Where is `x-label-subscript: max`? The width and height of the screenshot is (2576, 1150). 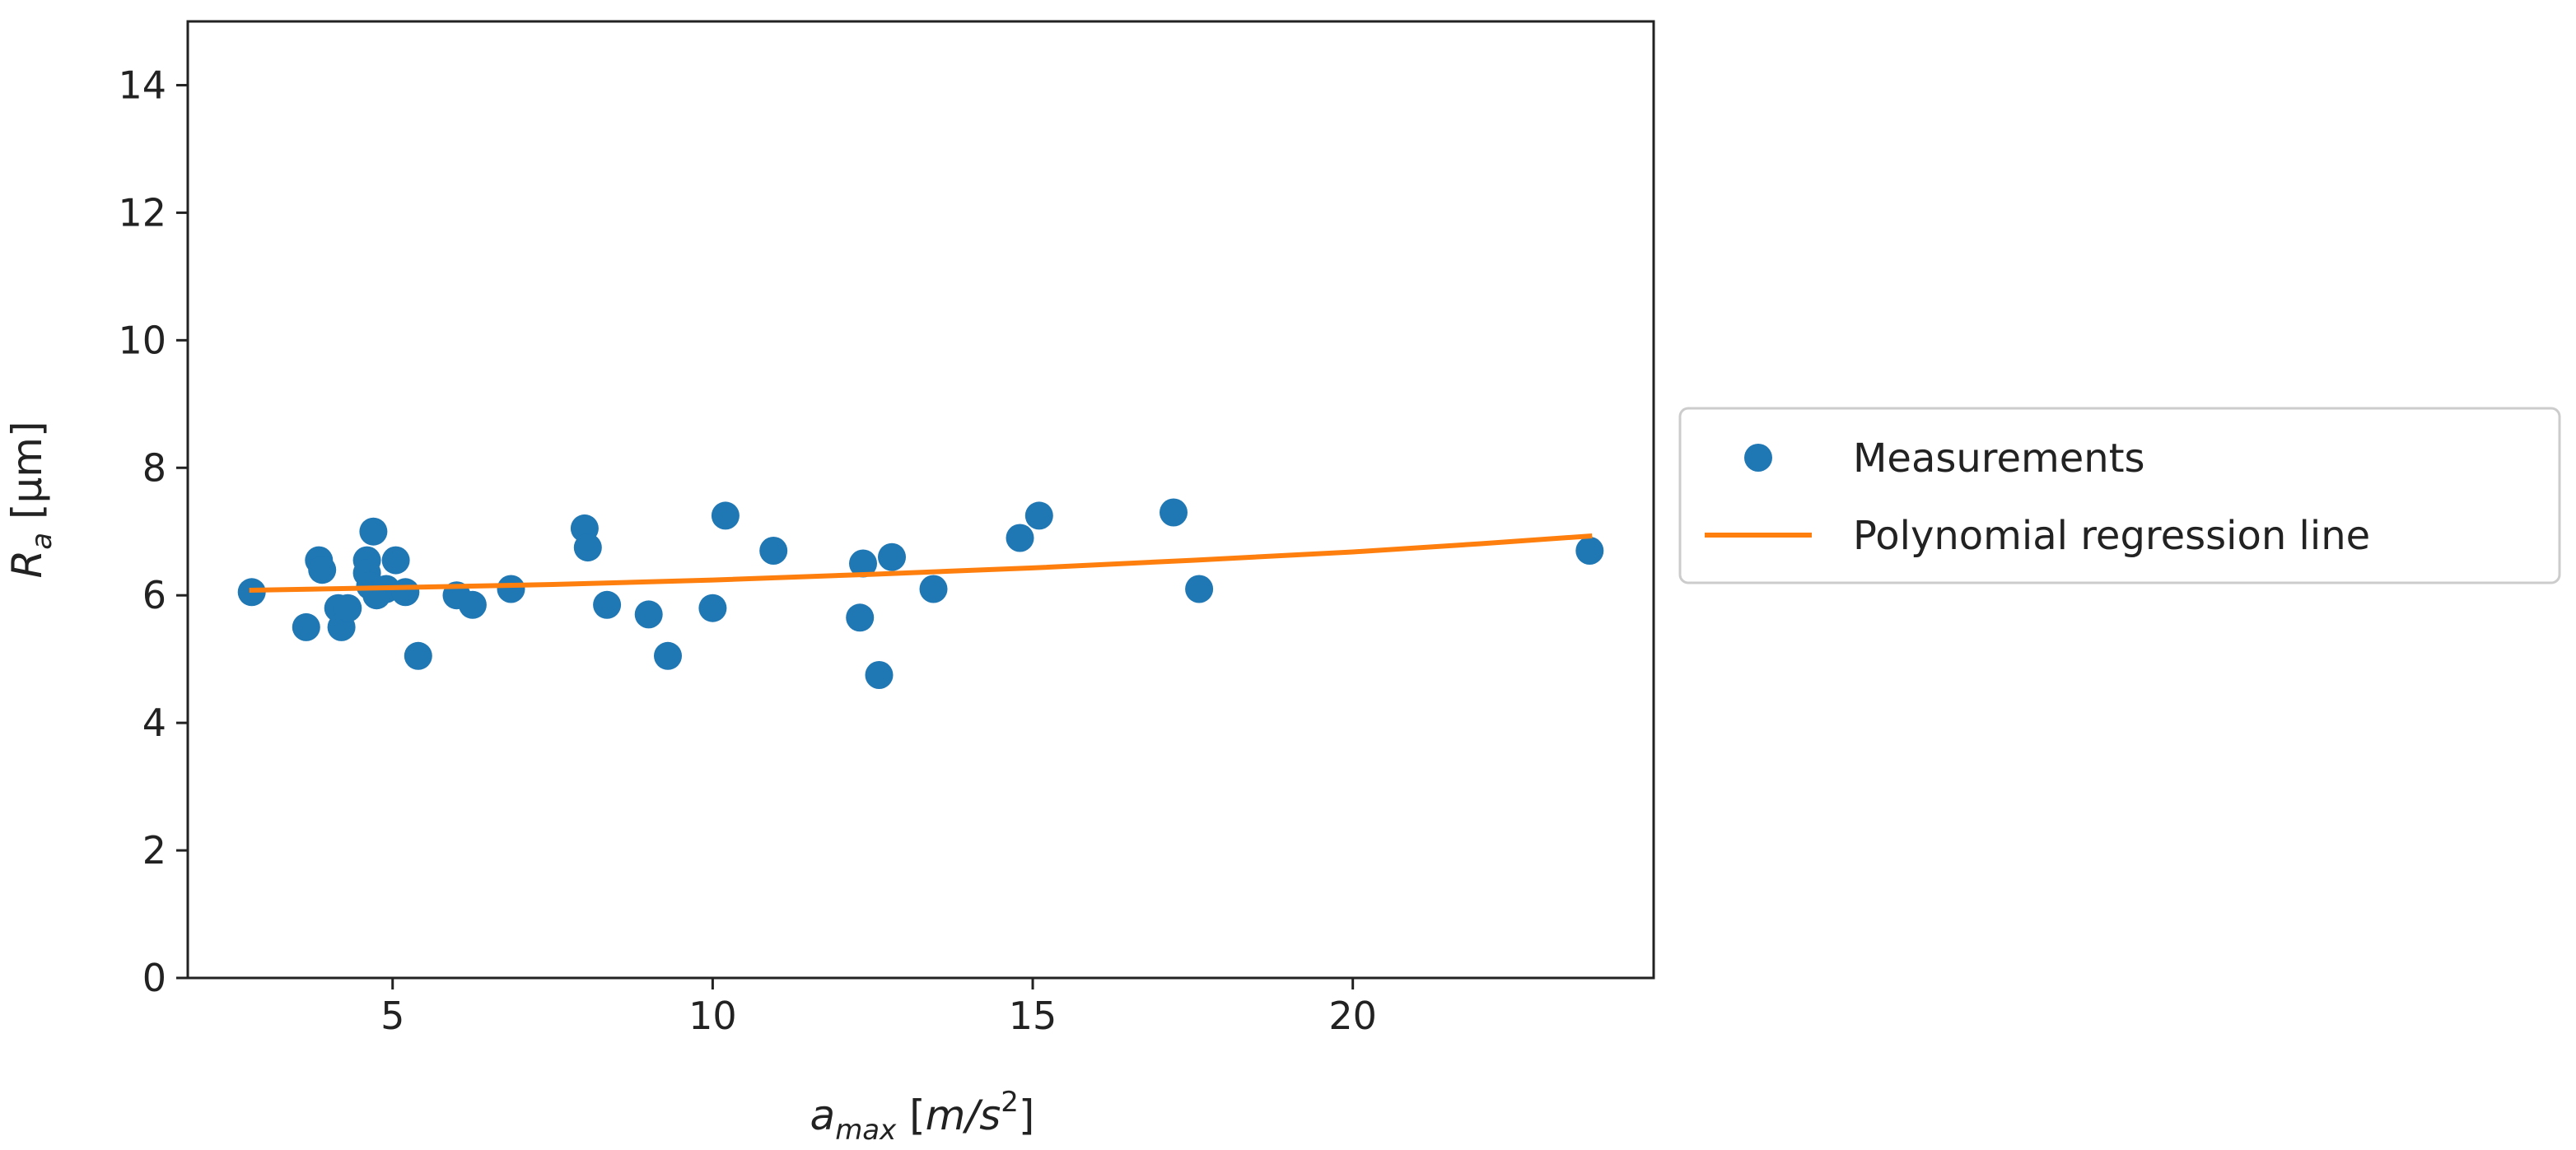
x-label-subscript: max is located at coordinates (866, 1130).